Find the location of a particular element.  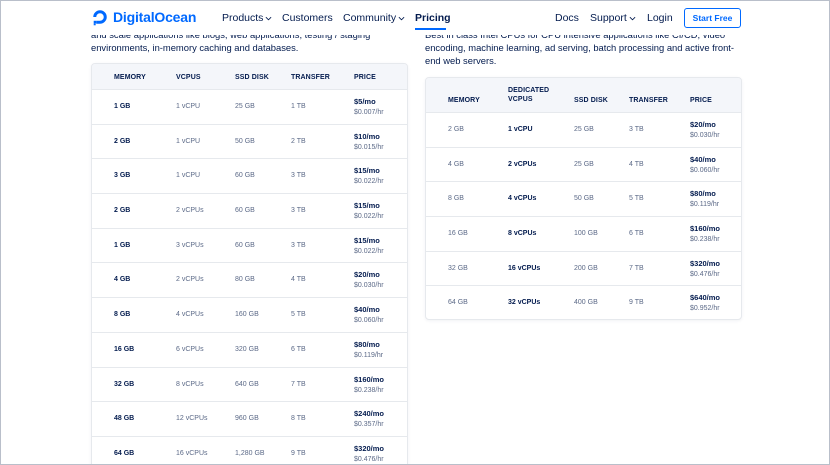

price-cell: $640/mo $0.952/hr is located at coordinates (705, 303).